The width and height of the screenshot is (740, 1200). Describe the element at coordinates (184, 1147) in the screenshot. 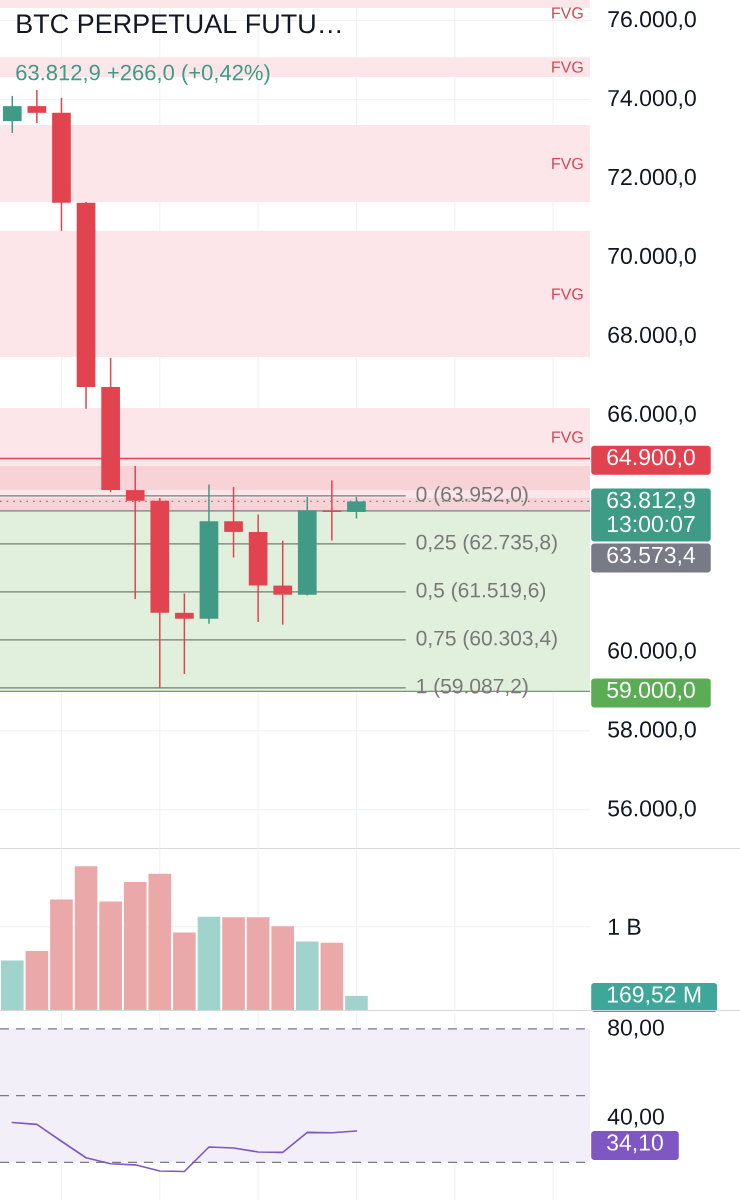

I see `line-series` at that location.